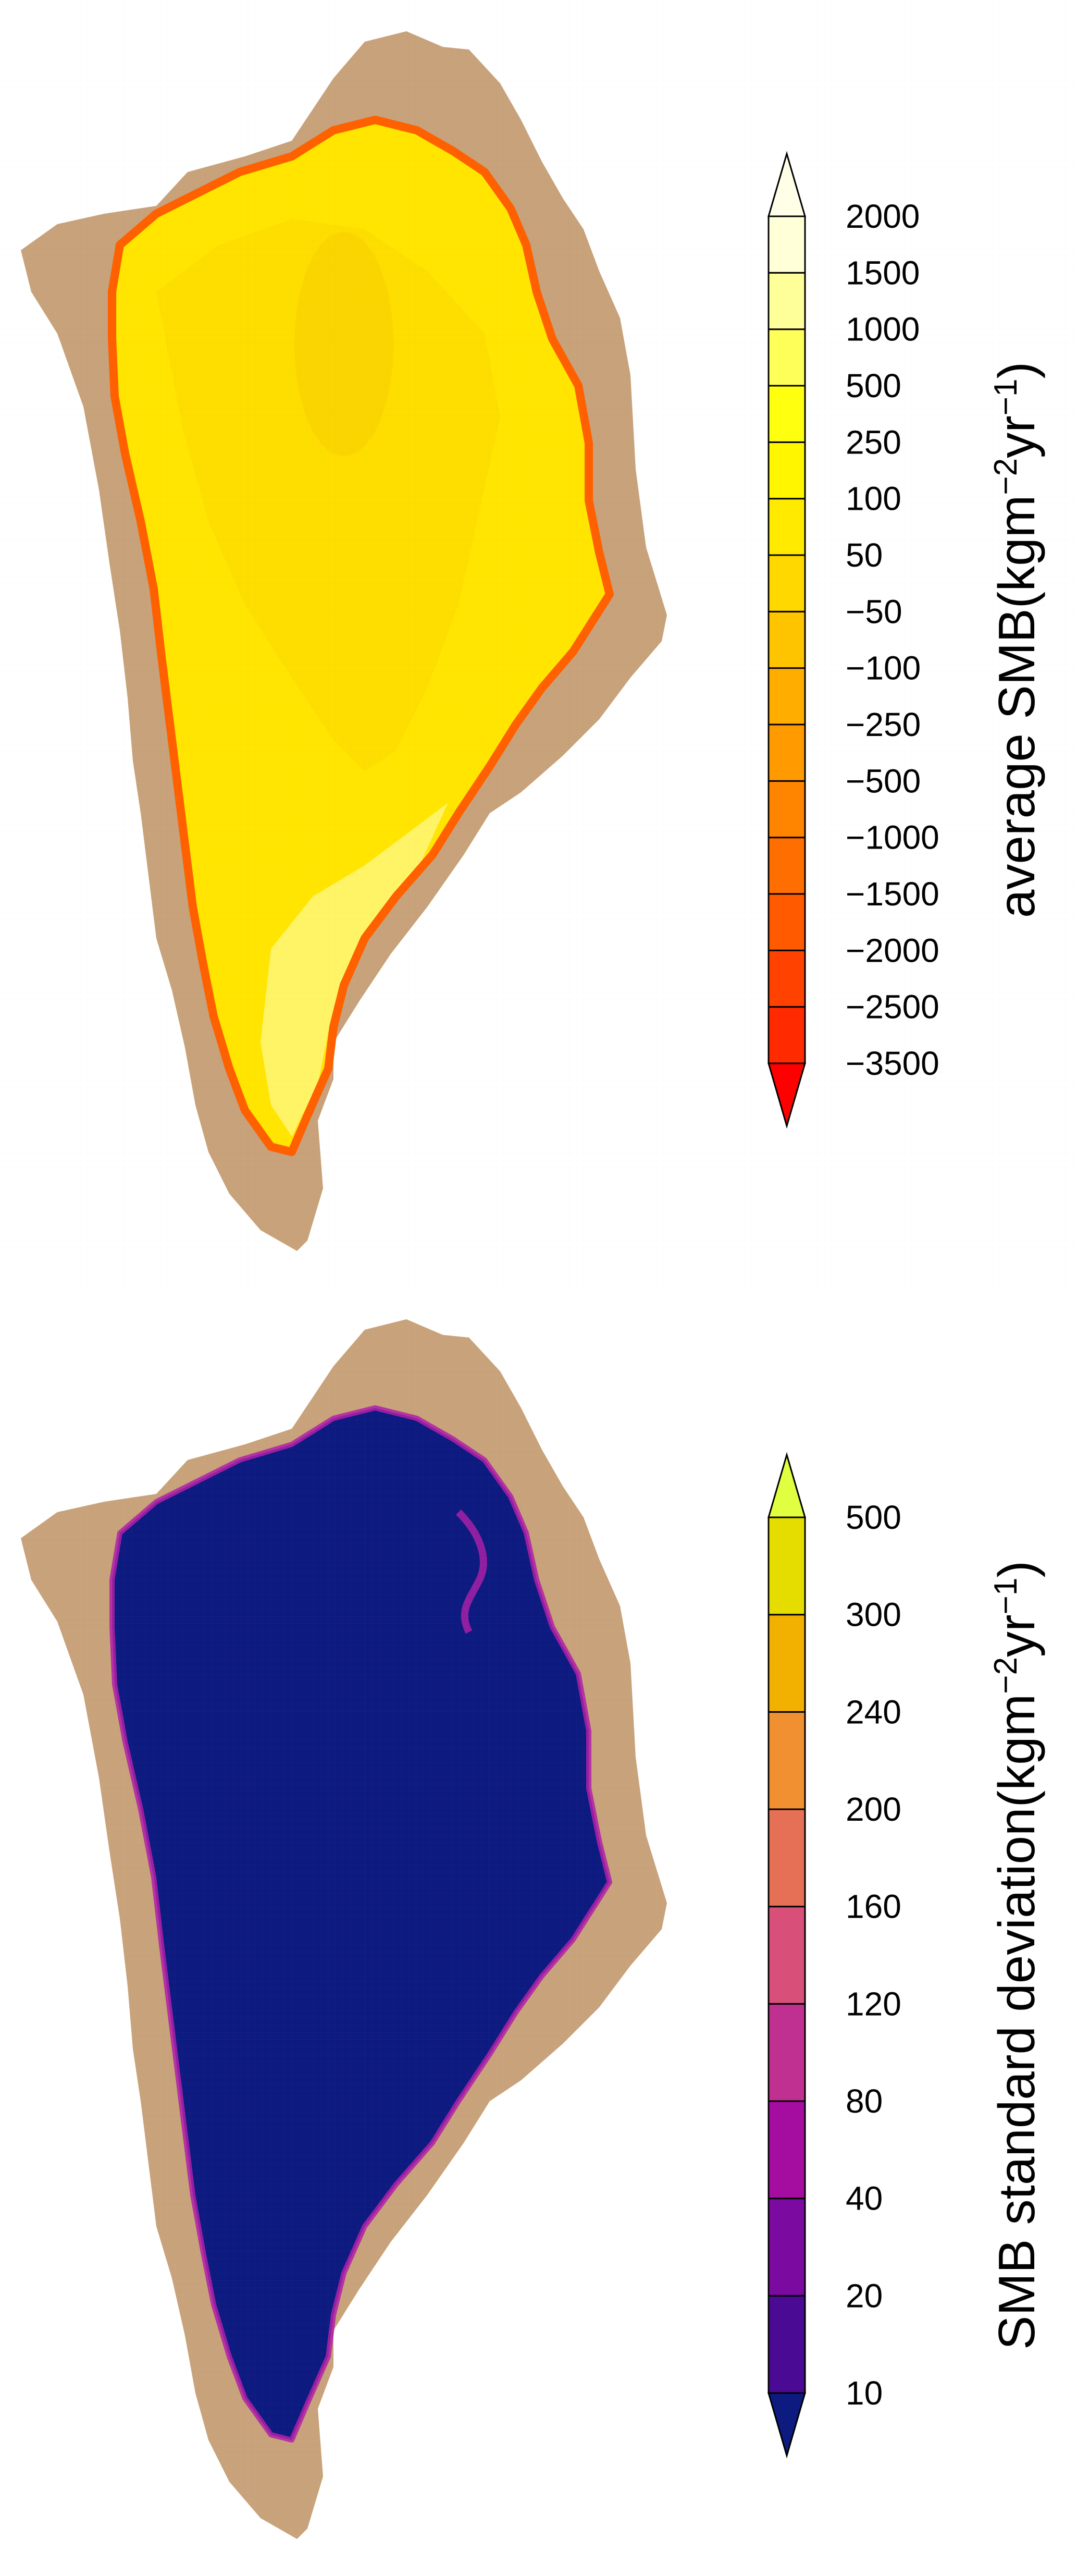 This screenshot has width=1077, height=2576. What do you see at coordinates (893, 894) in the screenshot?
I see `colorbar-tick-label: −1500` at bounding box center [893, 894].